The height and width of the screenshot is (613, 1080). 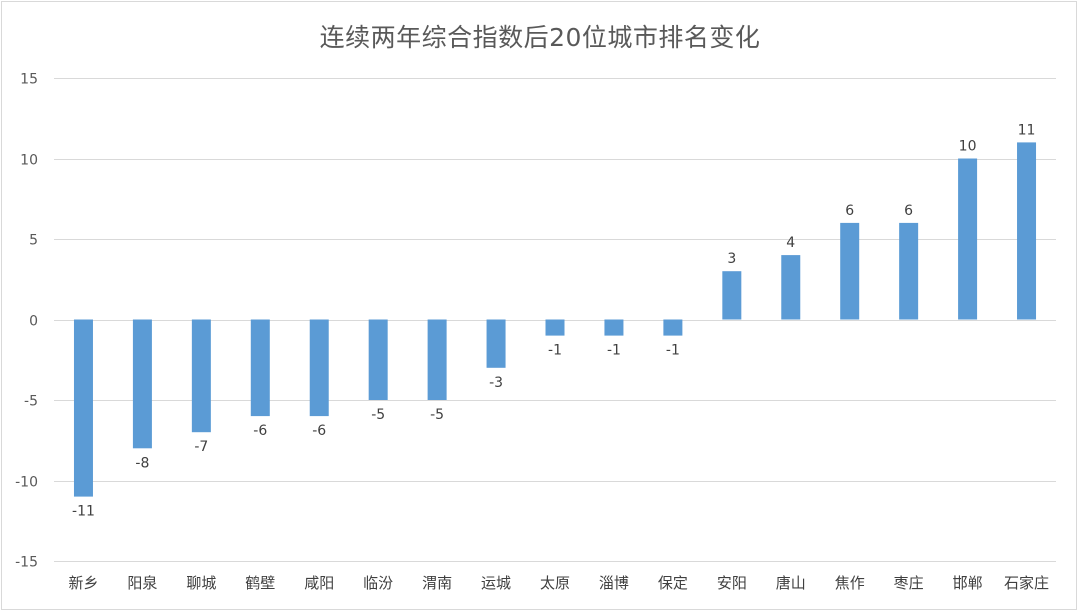 I want to click on y-tick-label: 5, so click(x=33, y=241).